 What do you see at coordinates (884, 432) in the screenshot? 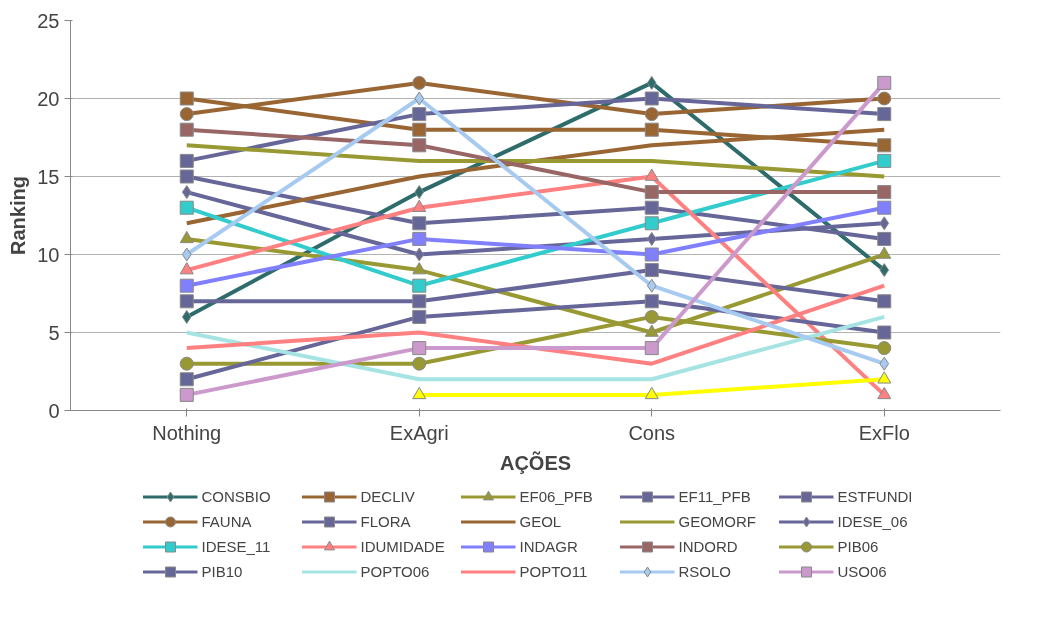
I see `x-tick-label: ExFlo` at bounding box center [884, 432].